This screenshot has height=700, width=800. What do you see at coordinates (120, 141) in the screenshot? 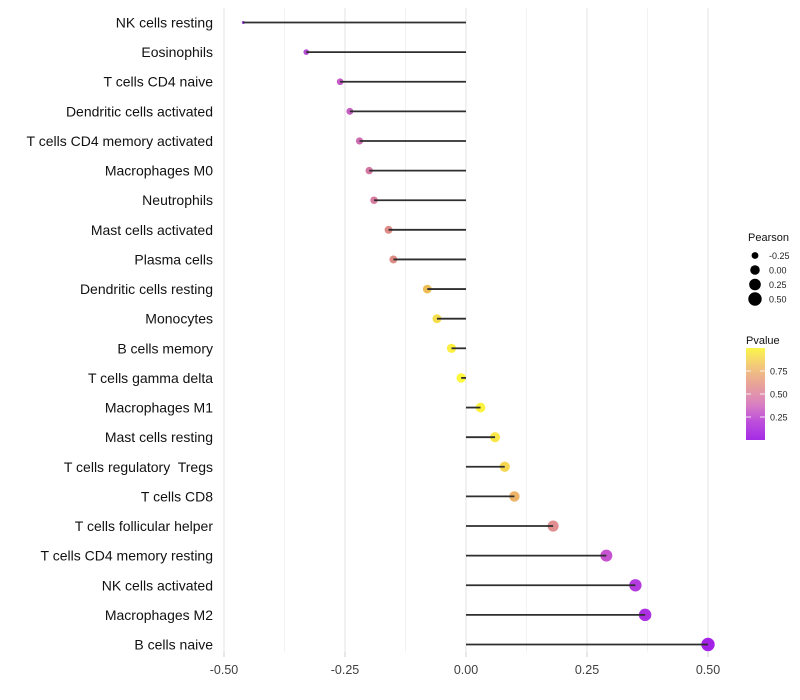
I see `y-axis-category-label: T cells CD4 memory activated` at bounding box center [120, 141].